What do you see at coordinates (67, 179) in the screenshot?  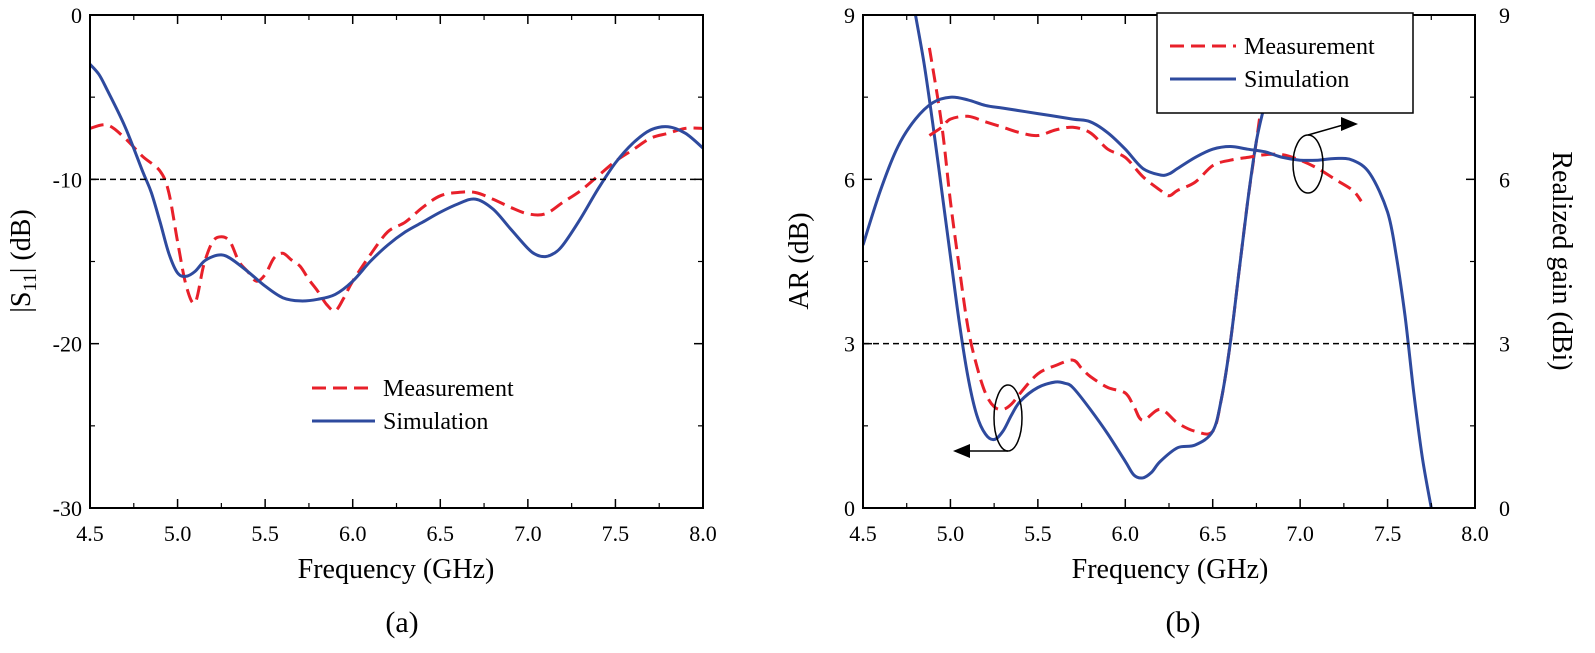 I see `y-tick-label: -10` at bounding box center [67, 179].